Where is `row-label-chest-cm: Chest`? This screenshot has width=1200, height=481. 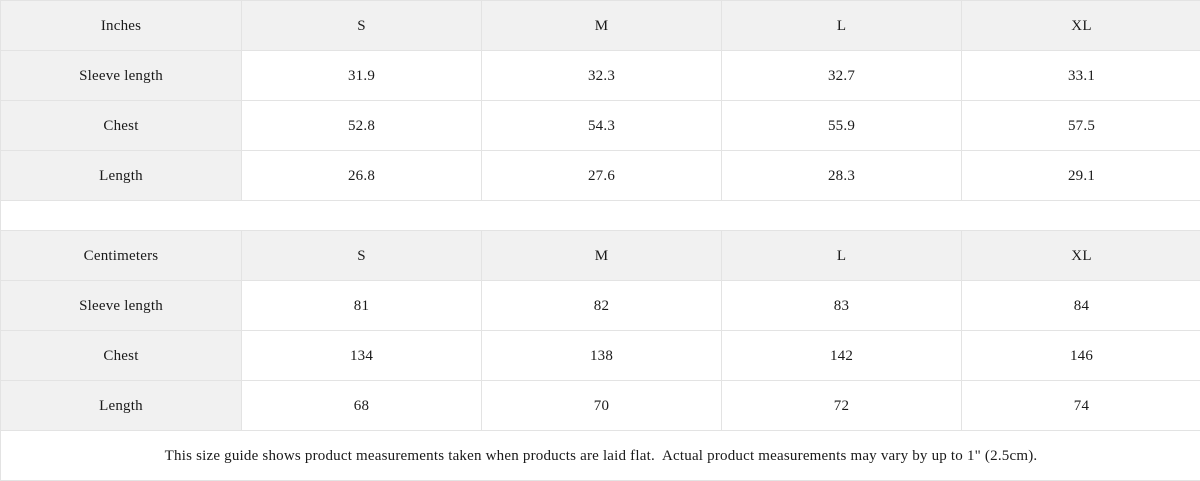 row-label-chest-cm: Chest is located at coordinates (121, 356).